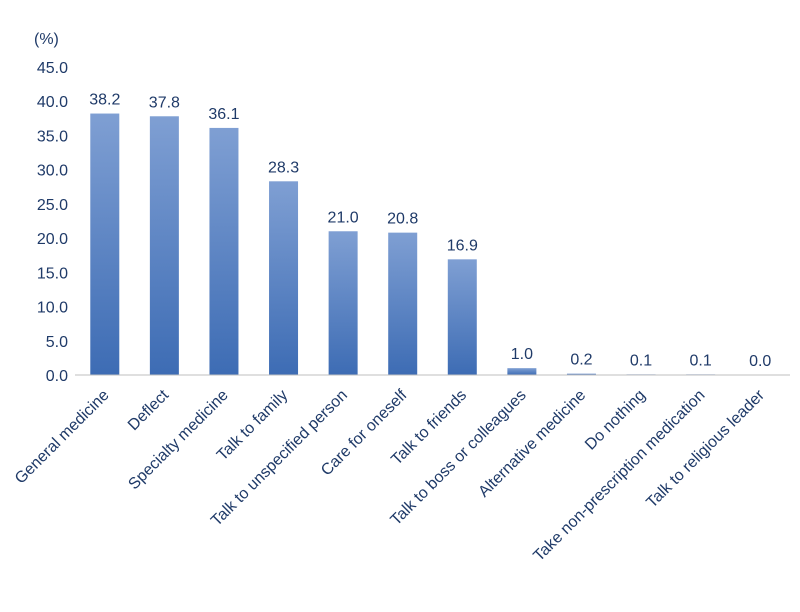 The height and width of the screenshot is (612, 800). What do you see at coordinates (52, 171) in the screenshot?
I see `y-tick-label: 30.0` at bounding box center [52, 171].